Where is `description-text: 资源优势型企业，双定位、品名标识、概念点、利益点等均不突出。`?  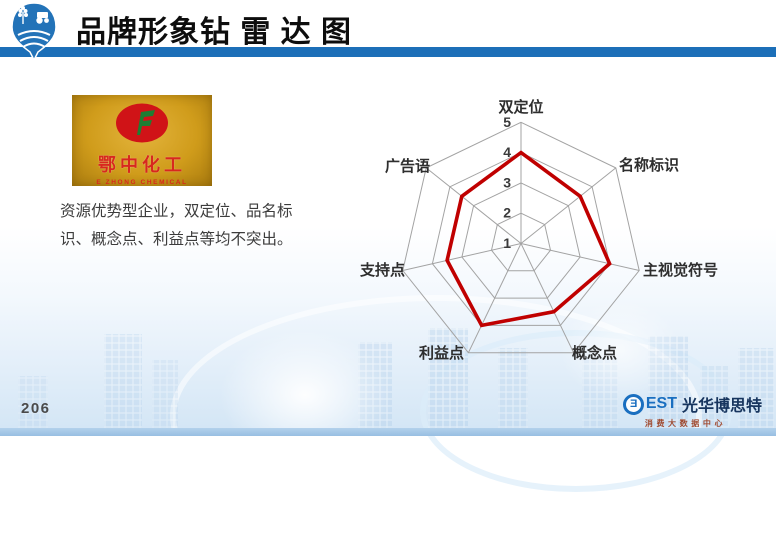
description-text: 资源优势型企业，双定位、品名标识、概念点、利益点等均不突出。 is located at coordinates (176, 226).